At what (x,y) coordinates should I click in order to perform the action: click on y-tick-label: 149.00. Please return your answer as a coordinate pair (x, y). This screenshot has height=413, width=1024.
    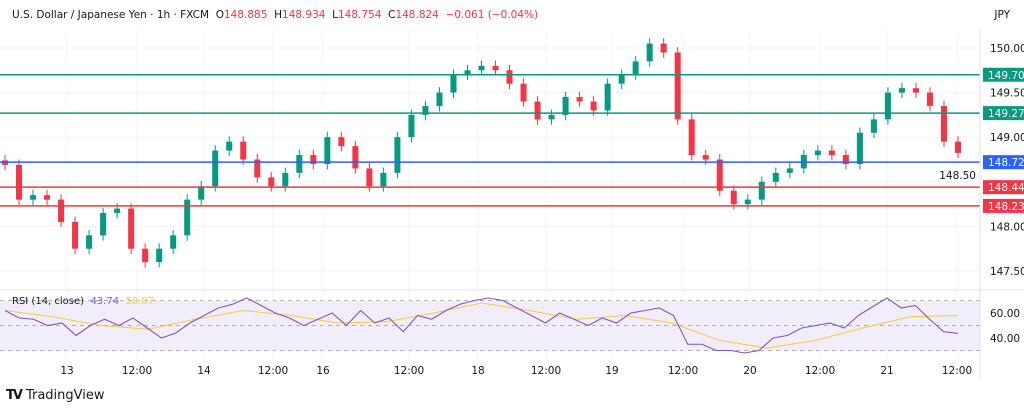
    Looking at the image, I should click on (1007, 138).